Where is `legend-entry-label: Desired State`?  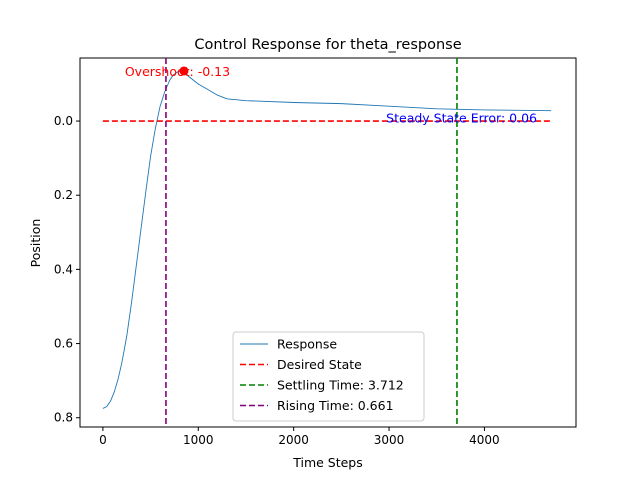
legend-entry-label: Desired State is located at coordinates (319, 364).